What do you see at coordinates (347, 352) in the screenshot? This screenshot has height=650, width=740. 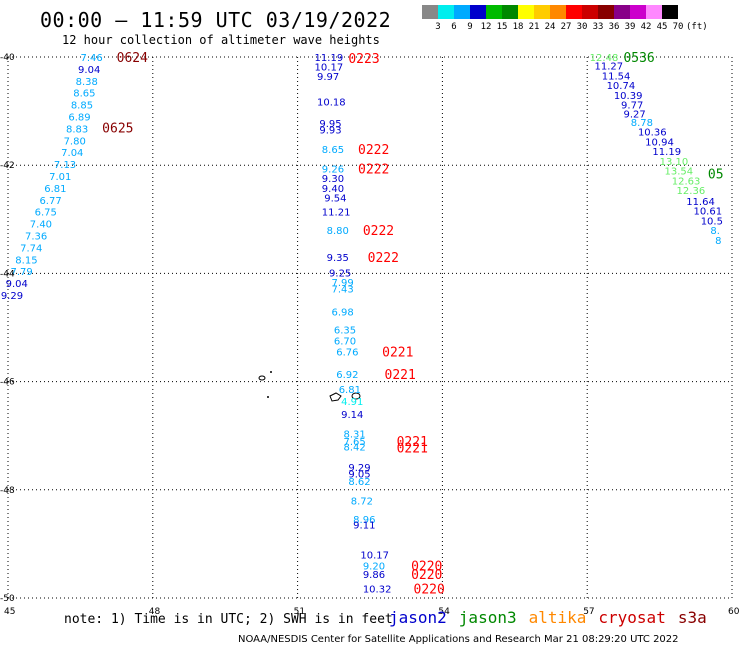 I see `wave-height-label: 6.76` at bounding box center [347, 352].